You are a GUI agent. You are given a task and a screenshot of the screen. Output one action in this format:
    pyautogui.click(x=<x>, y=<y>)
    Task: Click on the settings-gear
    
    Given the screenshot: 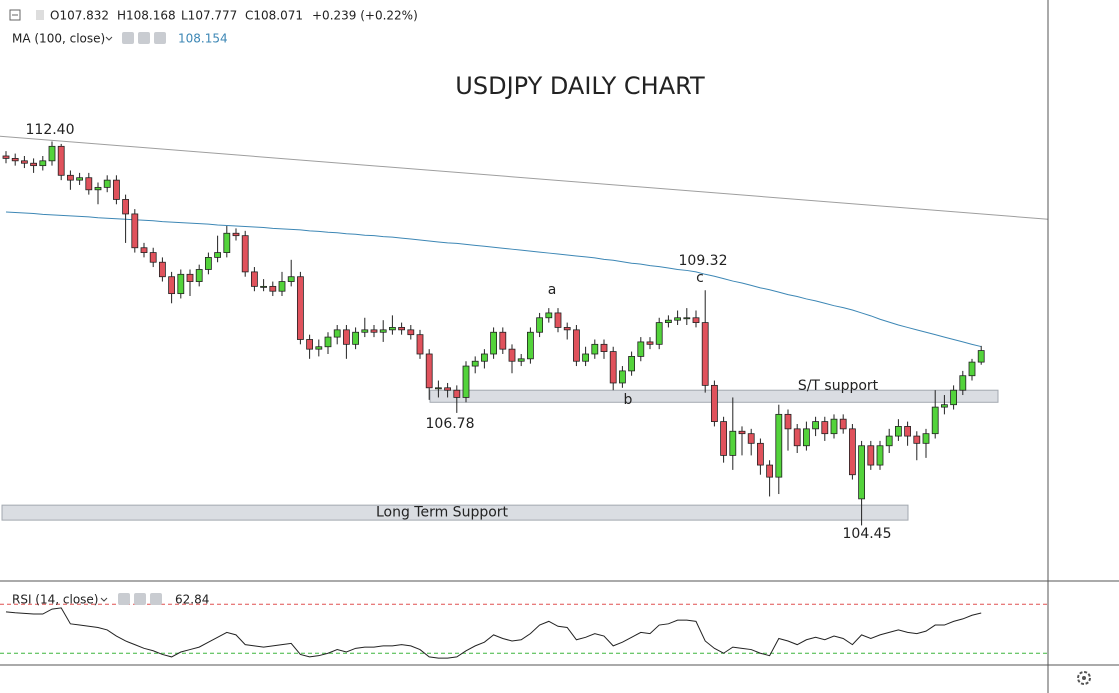 What is the action you would take?
    pyautogui.click(x=1084, y=678)
    